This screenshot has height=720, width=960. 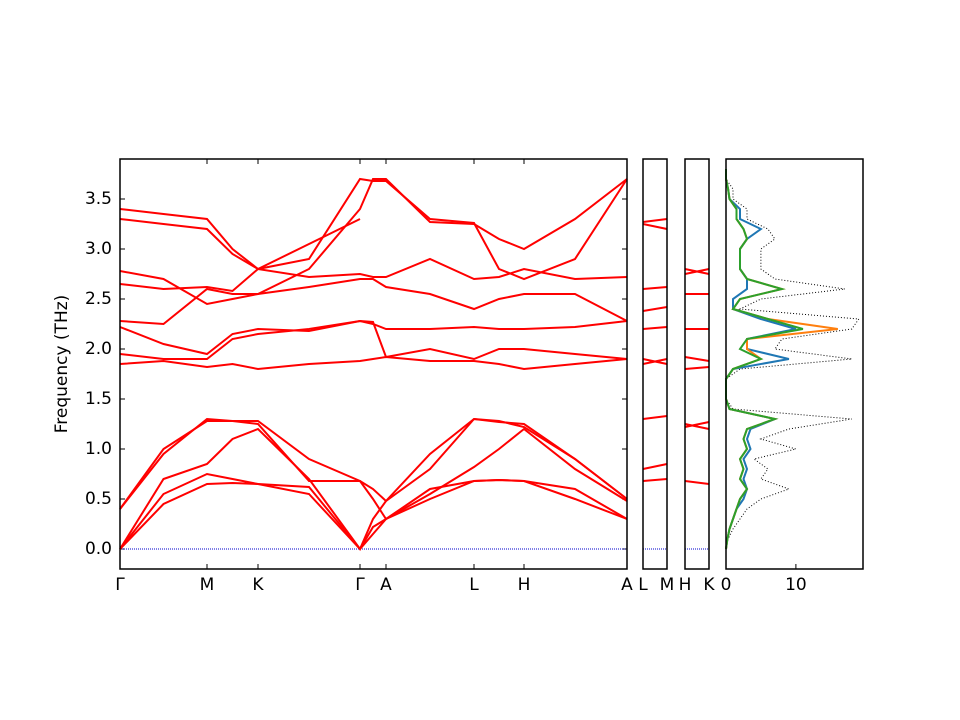 What do you see at coordinates (98, 499) in the screenshot?
I see `y-tick-label: 0.5` at bounding box center [98, 499].